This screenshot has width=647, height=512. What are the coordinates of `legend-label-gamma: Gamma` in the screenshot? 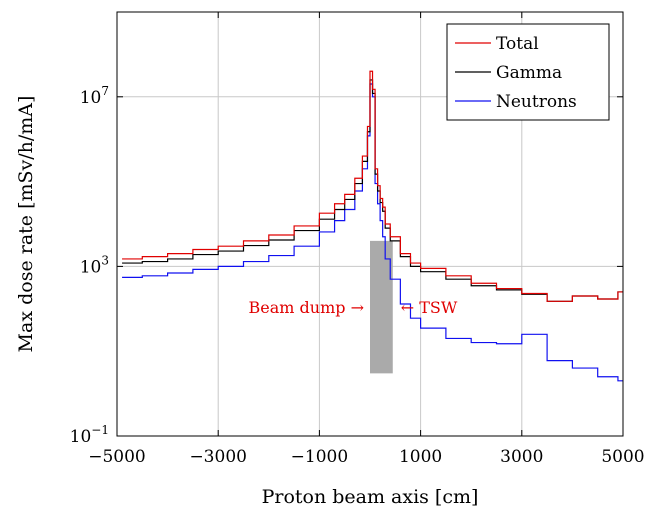 It's located at (529, 73).